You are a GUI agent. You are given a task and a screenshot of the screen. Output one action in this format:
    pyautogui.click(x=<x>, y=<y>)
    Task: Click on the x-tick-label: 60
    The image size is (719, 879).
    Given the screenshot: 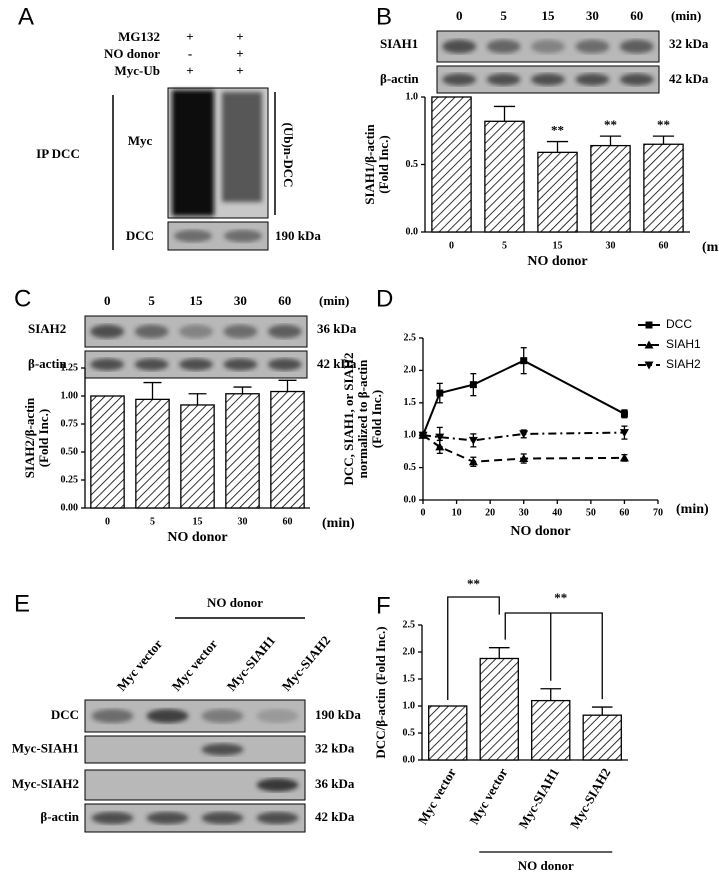 What is the action you would take?
    pyautogui.click(x=288, y=521)
    